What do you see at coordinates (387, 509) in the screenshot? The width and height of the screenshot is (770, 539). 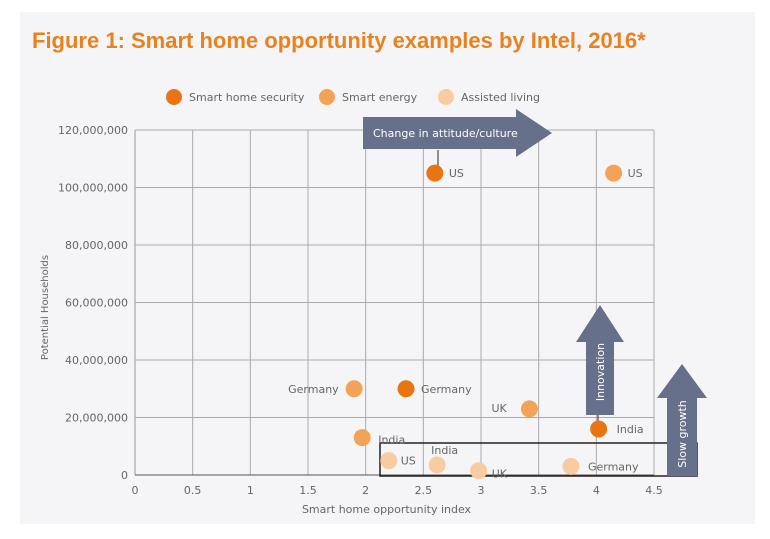 I see `x-axis-label: Smart home opportunity index` at bounding box center [387, 509].